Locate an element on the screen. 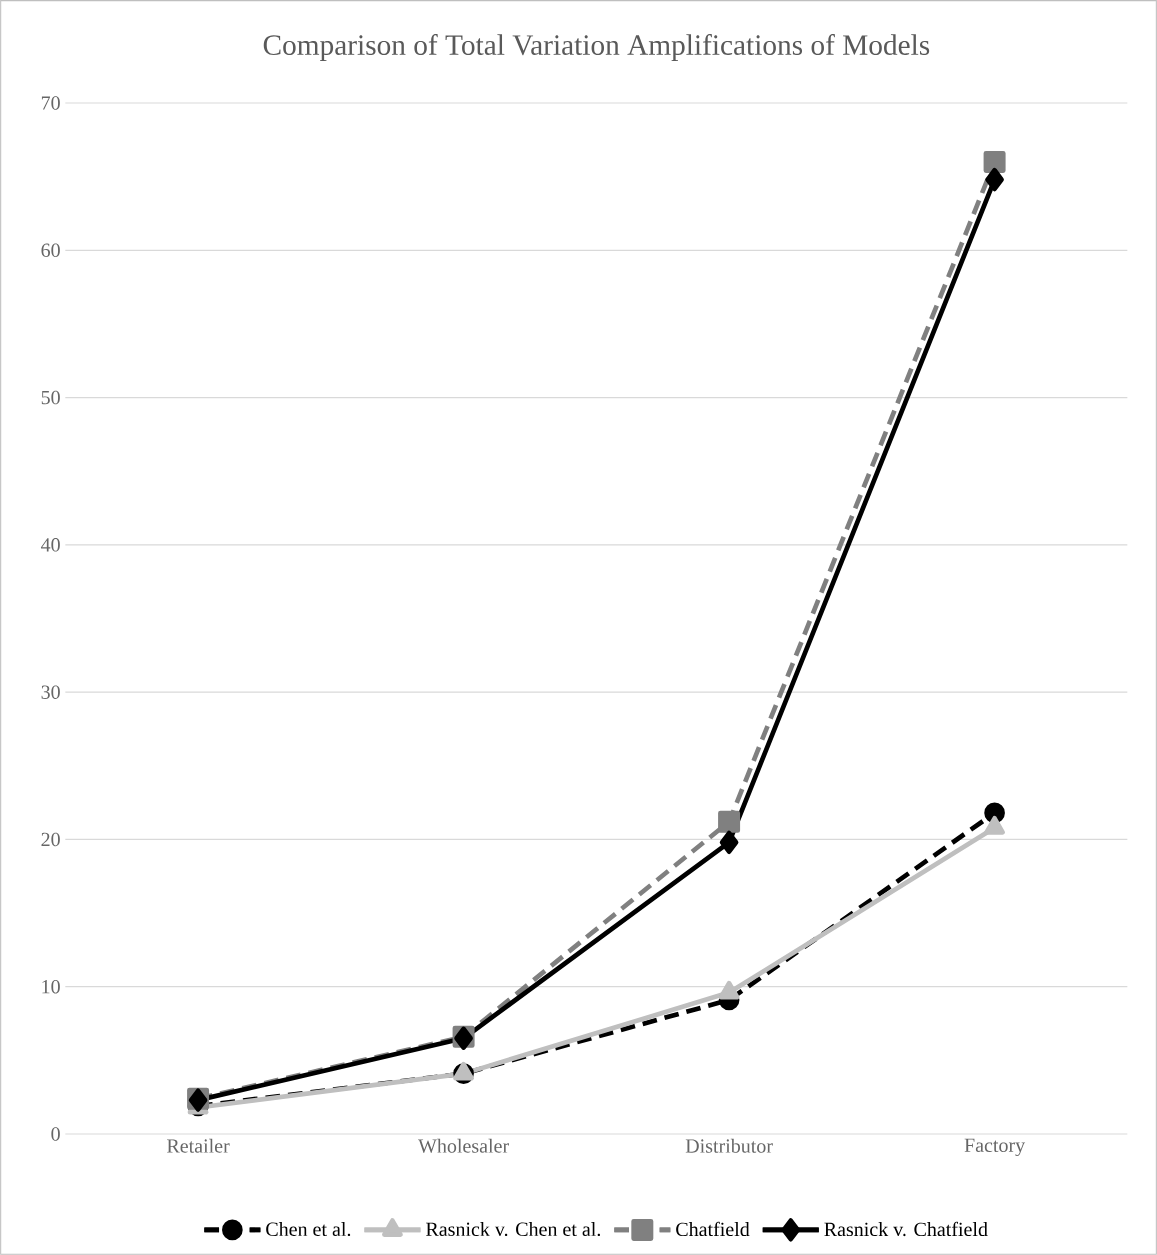  y-tick-label: 30 is located at coordinates (50, 692).